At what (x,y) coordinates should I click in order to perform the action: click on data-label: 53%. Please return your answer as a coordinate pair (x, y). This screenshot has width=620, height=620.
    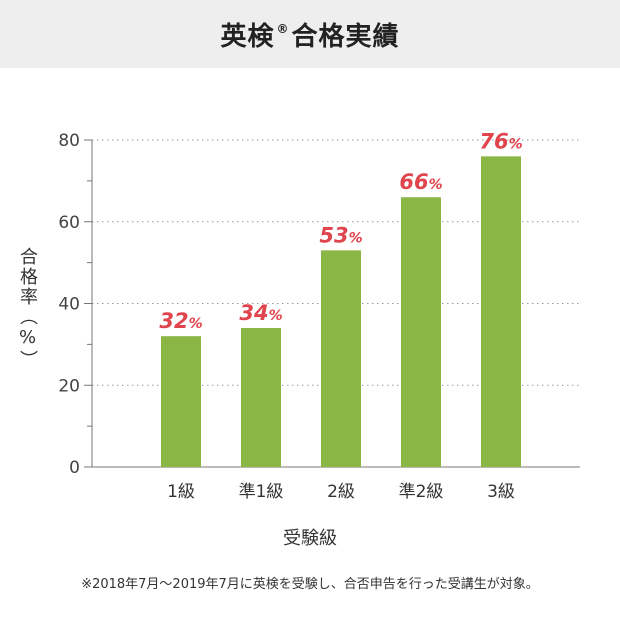
    Looking at the image, I should click on (340, 235).